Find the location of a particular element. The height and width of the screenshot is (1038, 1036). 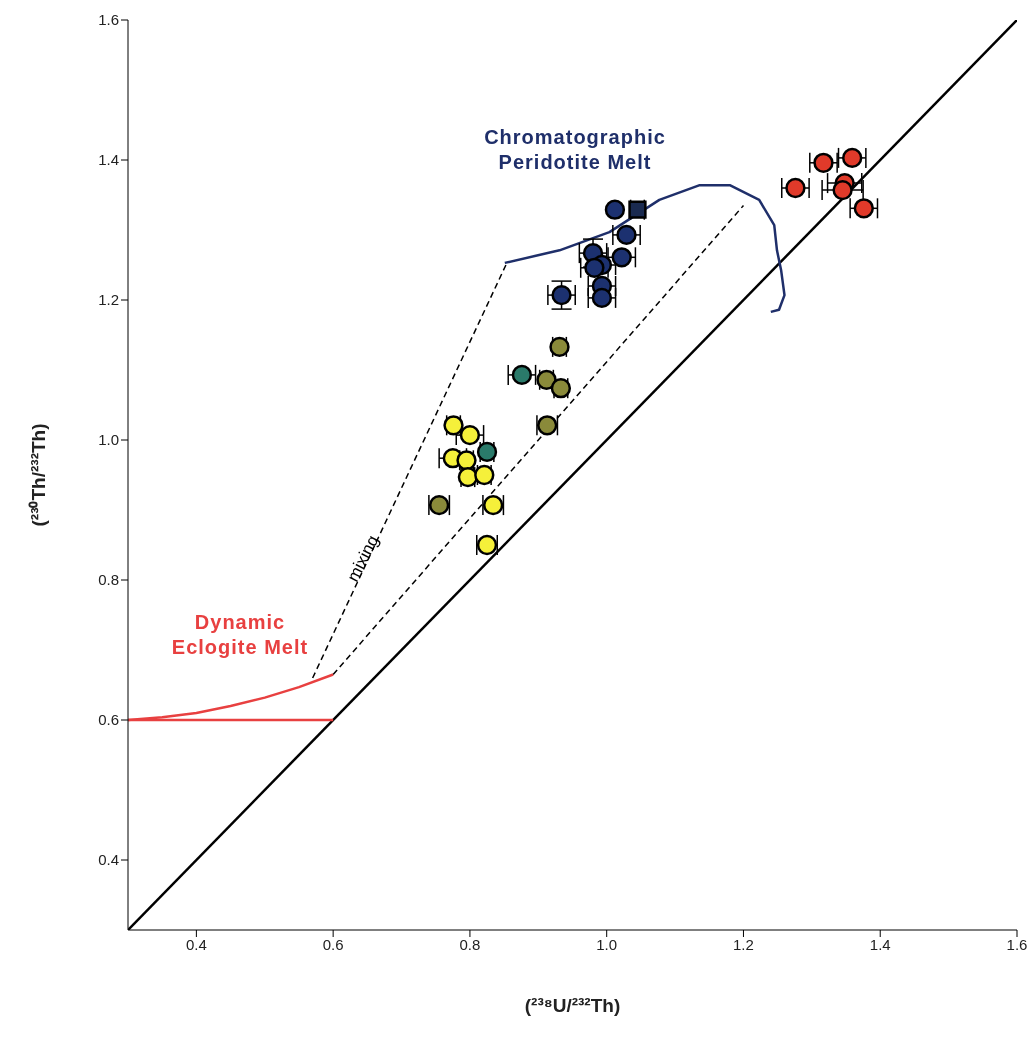

x-axis-title: (²³⁸U/²³²Th) is located at coordinates (572, 1005).